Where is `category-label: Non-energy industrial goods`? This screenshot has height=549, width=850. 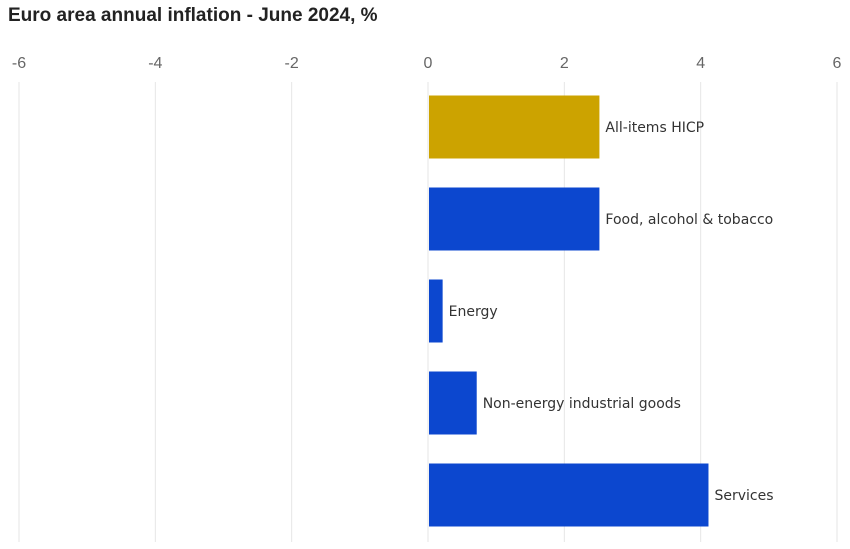 category-label: Non-energy industrial goods is located at coordinates (582, 404).